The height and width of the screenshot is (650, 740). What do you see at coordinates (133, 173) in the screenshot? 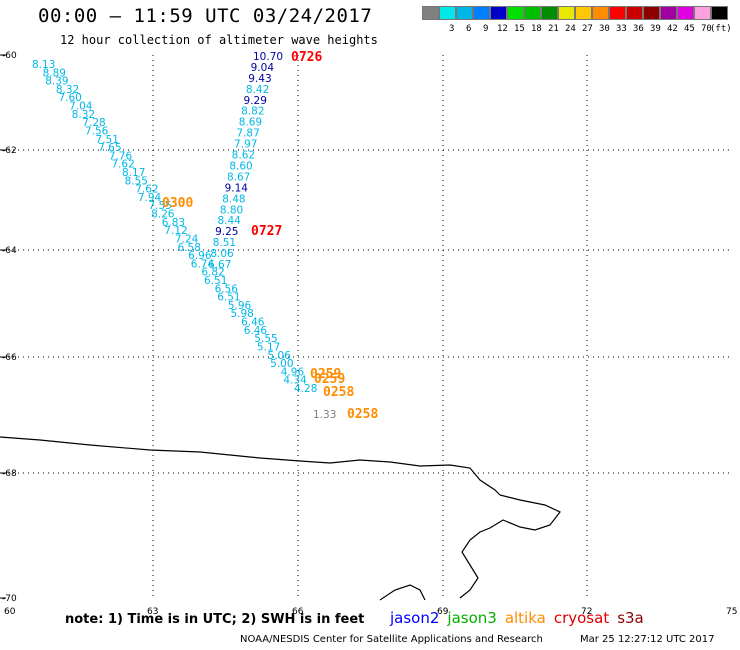
I see `swh-value: 8.17` at bounding box center [133, 173].